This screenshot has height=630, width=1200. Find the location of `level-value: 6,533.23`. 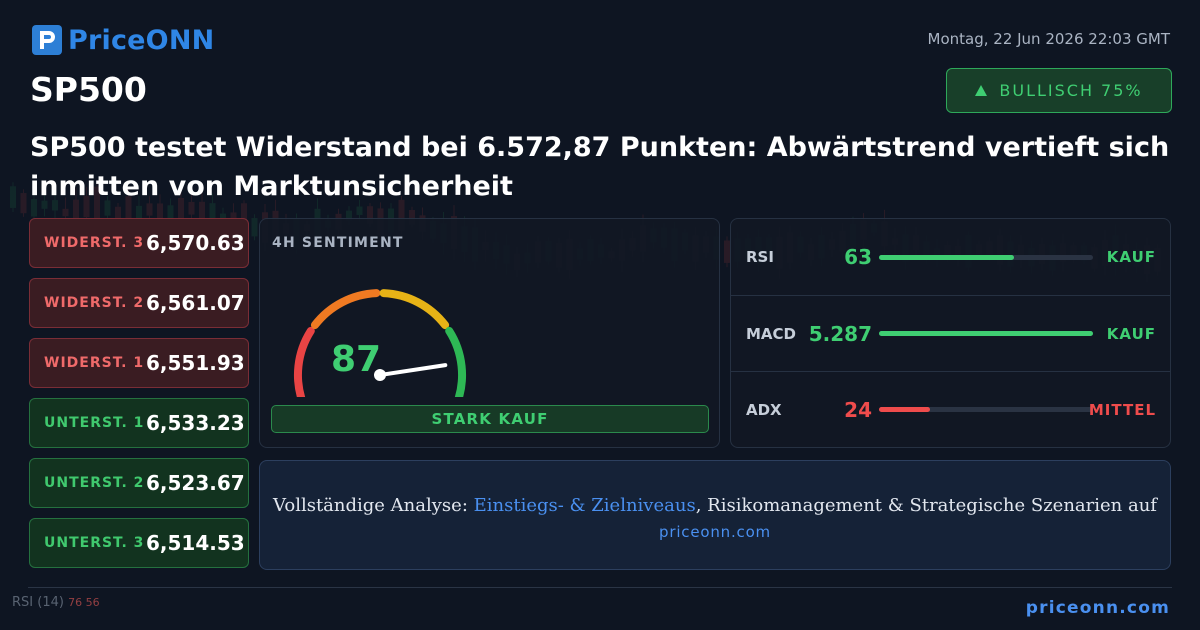

level-value: 6,533.23 is located at coordinates (195, 423).